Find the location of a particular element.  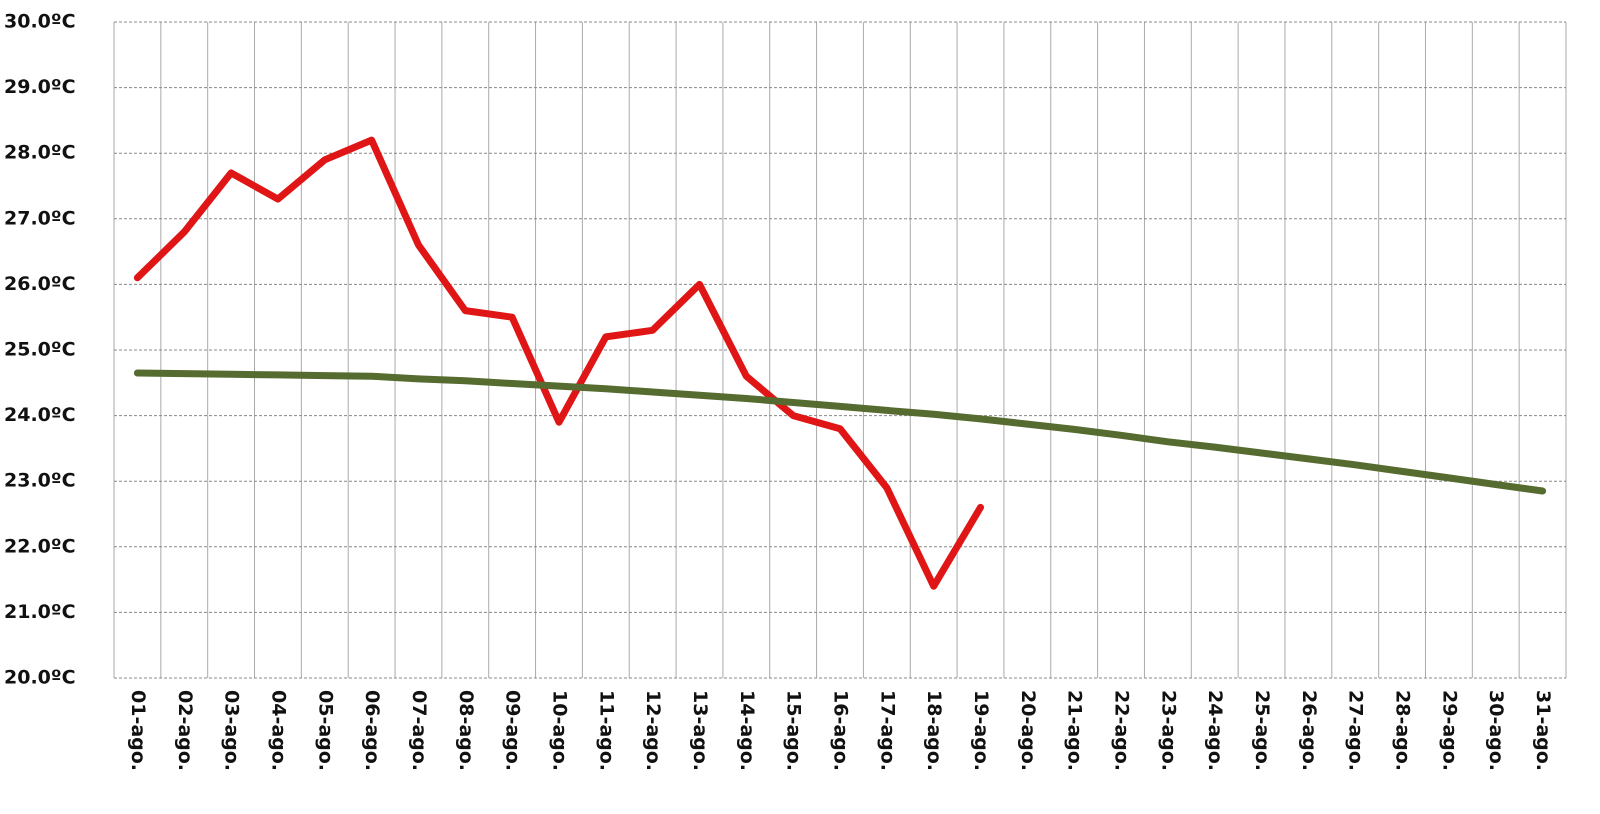

y-tick-label: 26.0ºC is located at coordinates (40, 284).